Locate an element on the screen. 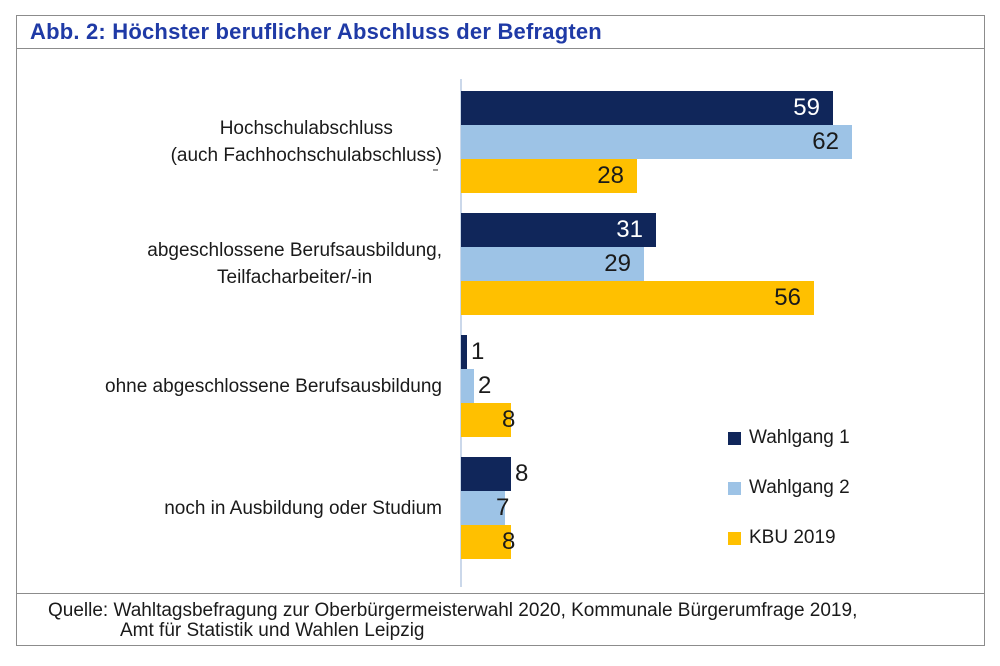 This screenshot has width=1000, height=666. y-axis-line is located at coordinates (461, 333).